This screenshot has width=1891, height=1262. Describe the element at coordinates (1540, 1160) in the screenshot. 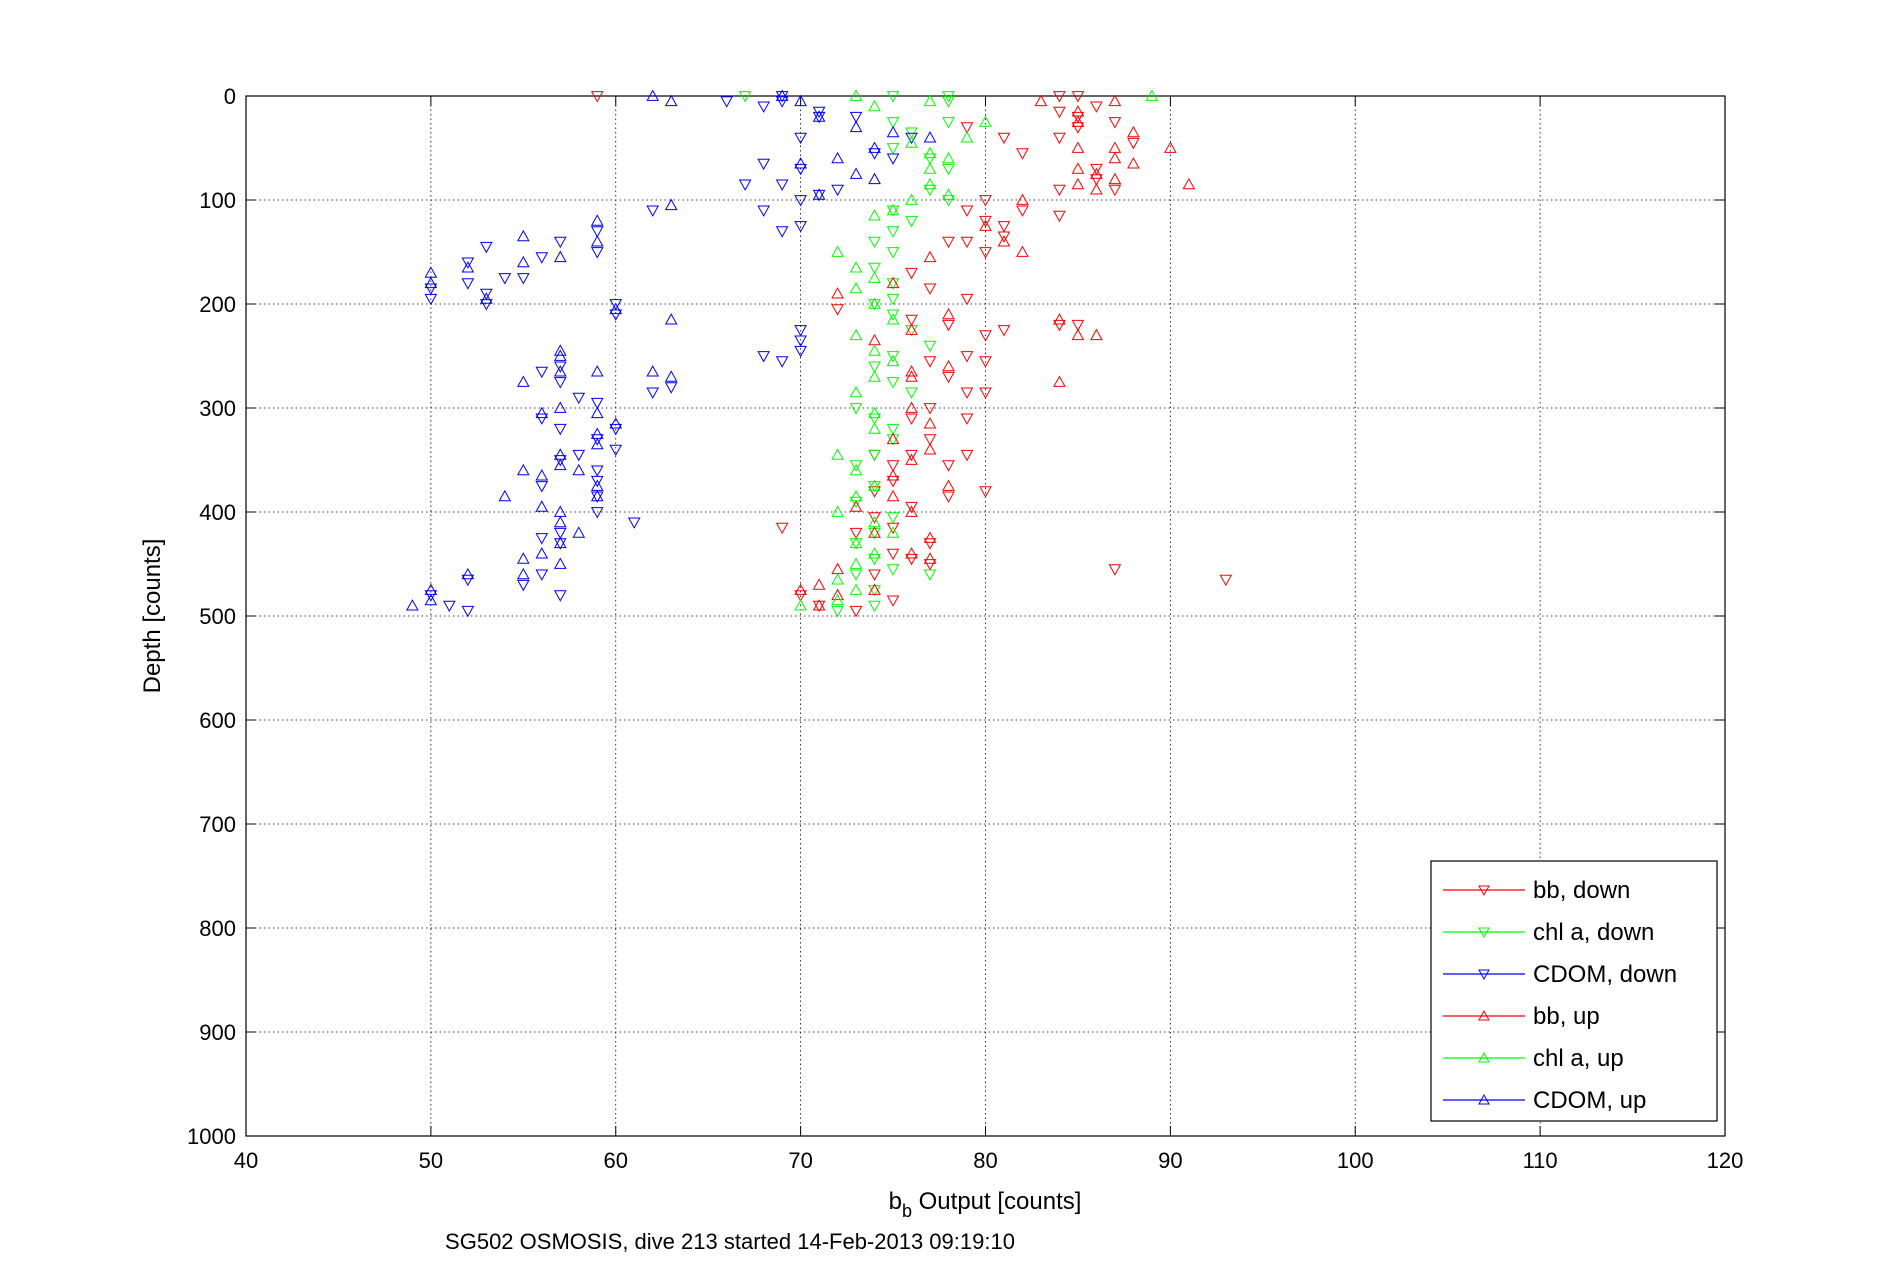

I see `x-tick-label: 110` at that location.